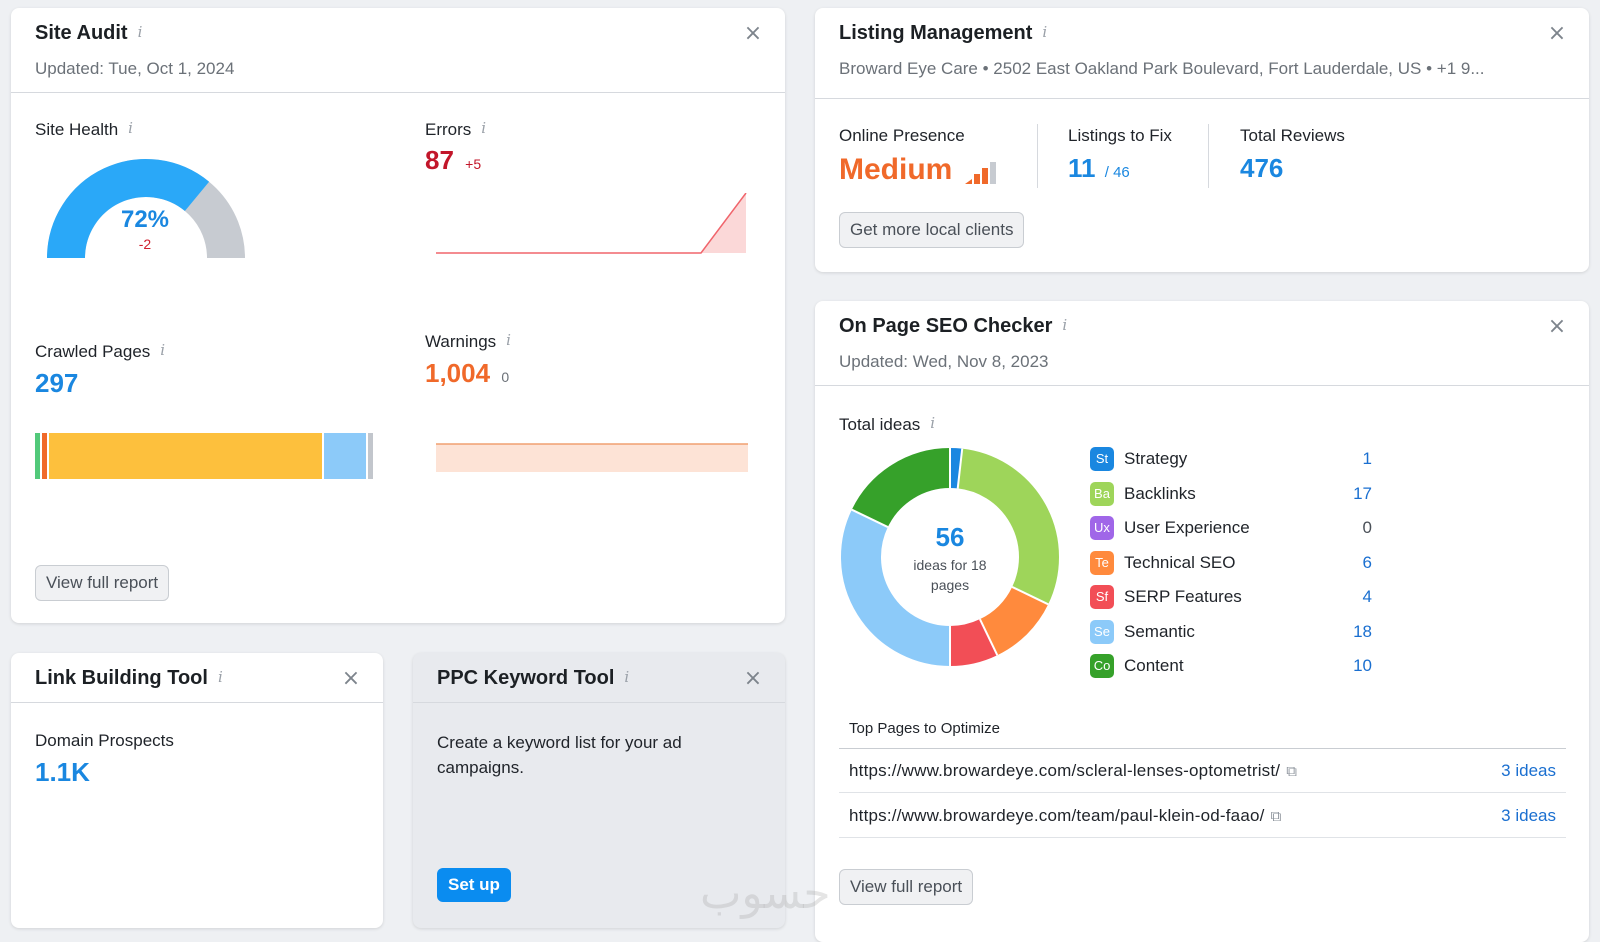 This screenshot has width=1600, height=942. What do you see at coordinates (505, 377) in the screenshot?
I see `warnings-change: 0` at bounding box center [505, 377].